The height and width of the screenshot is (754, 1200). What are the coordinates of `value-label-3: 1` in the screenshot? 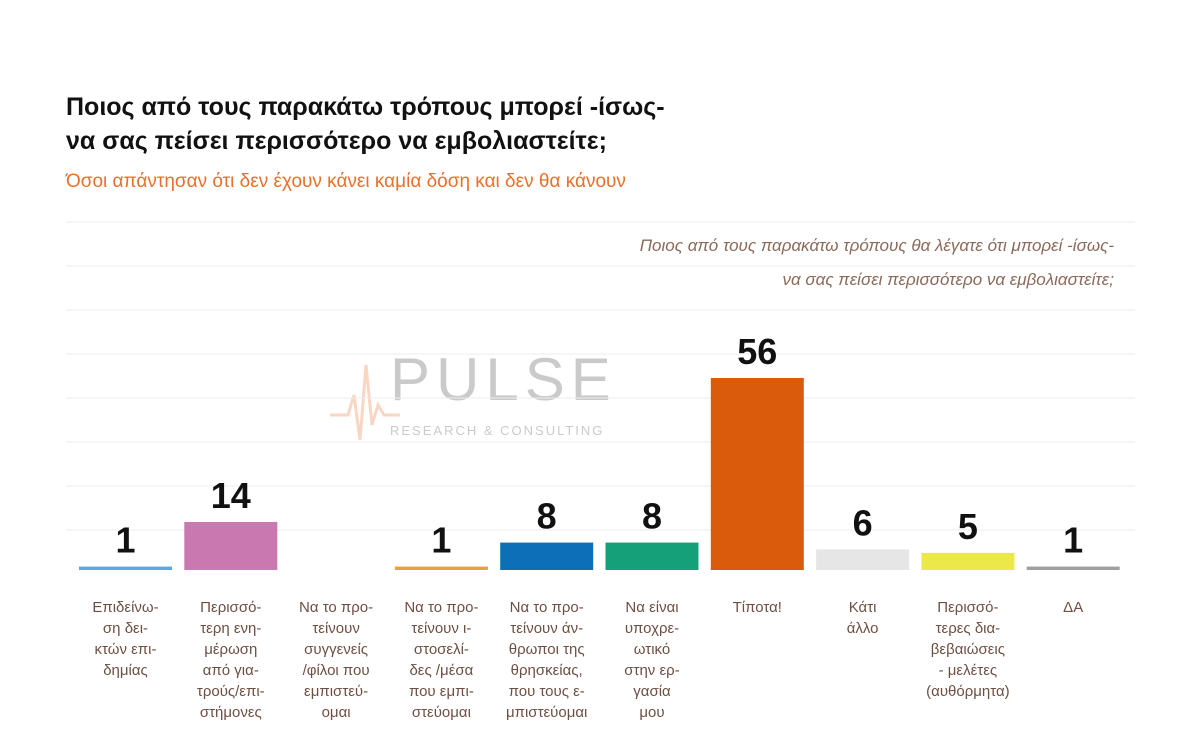 It's located at (441, 540).